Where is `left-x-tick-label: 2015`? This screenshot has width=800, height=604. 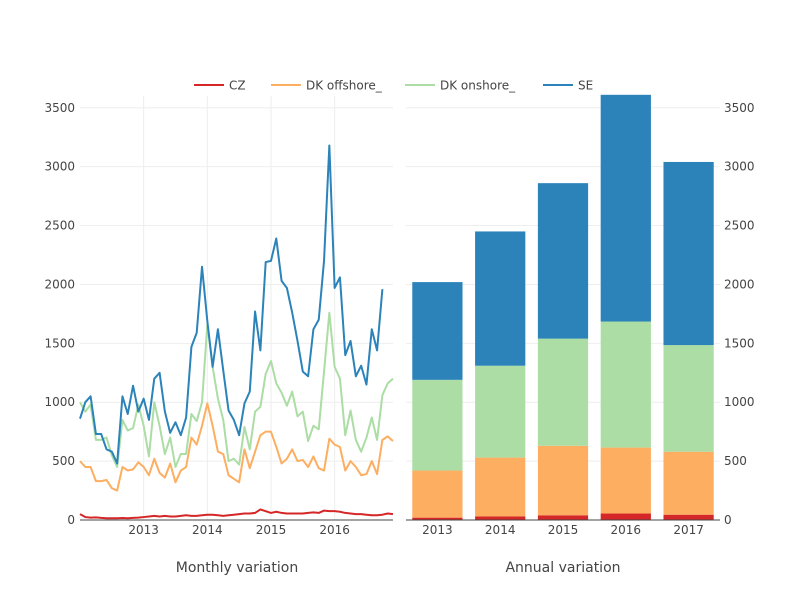
left-x-tick-label: 2015 is located at coordinates (271, 530).